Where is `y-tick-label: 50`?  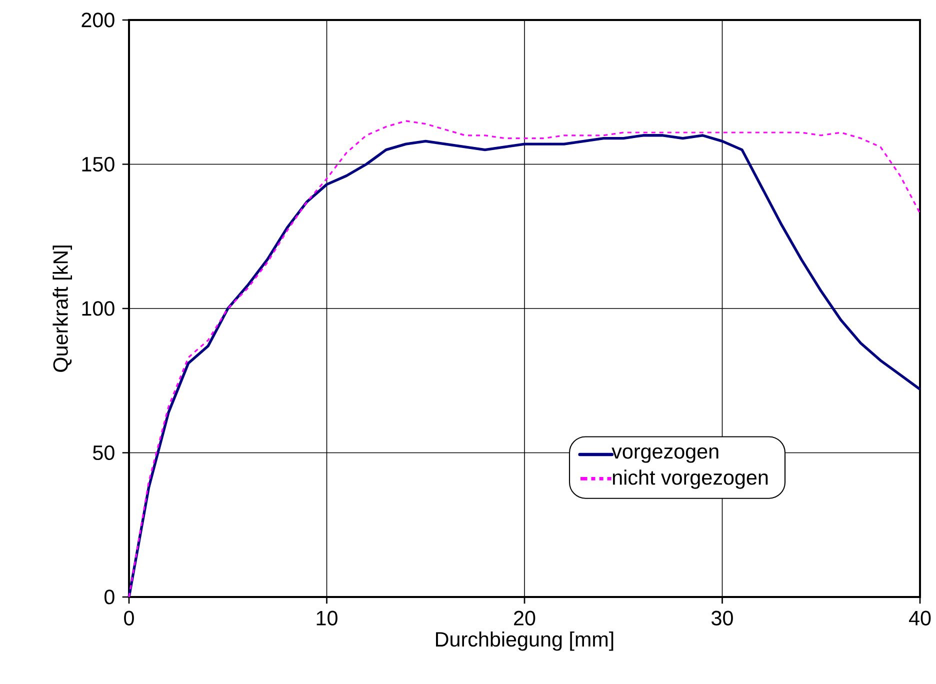
y-tick-label: 50 is located at coordinates (103, 452).